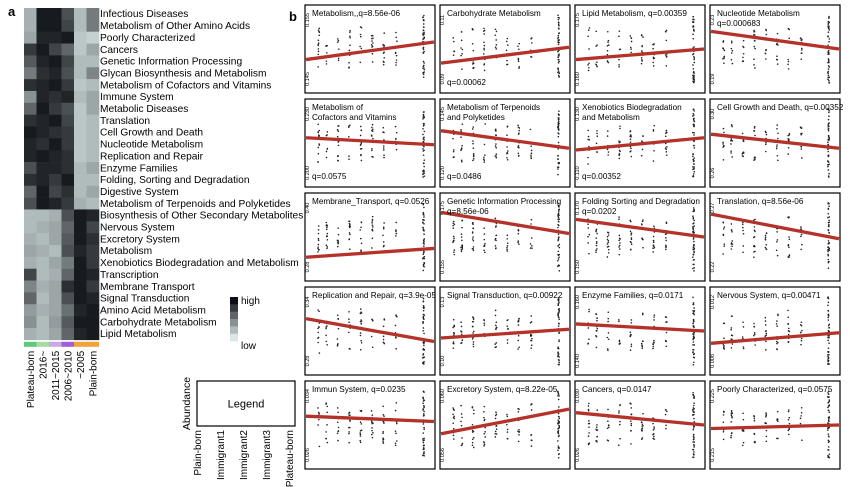 The width and height of the screenshot is (850, 487). Describe the element at coordinates (56, 375) in the screenshot. I see `heatmap-column-label: 2011~2015` at that location.